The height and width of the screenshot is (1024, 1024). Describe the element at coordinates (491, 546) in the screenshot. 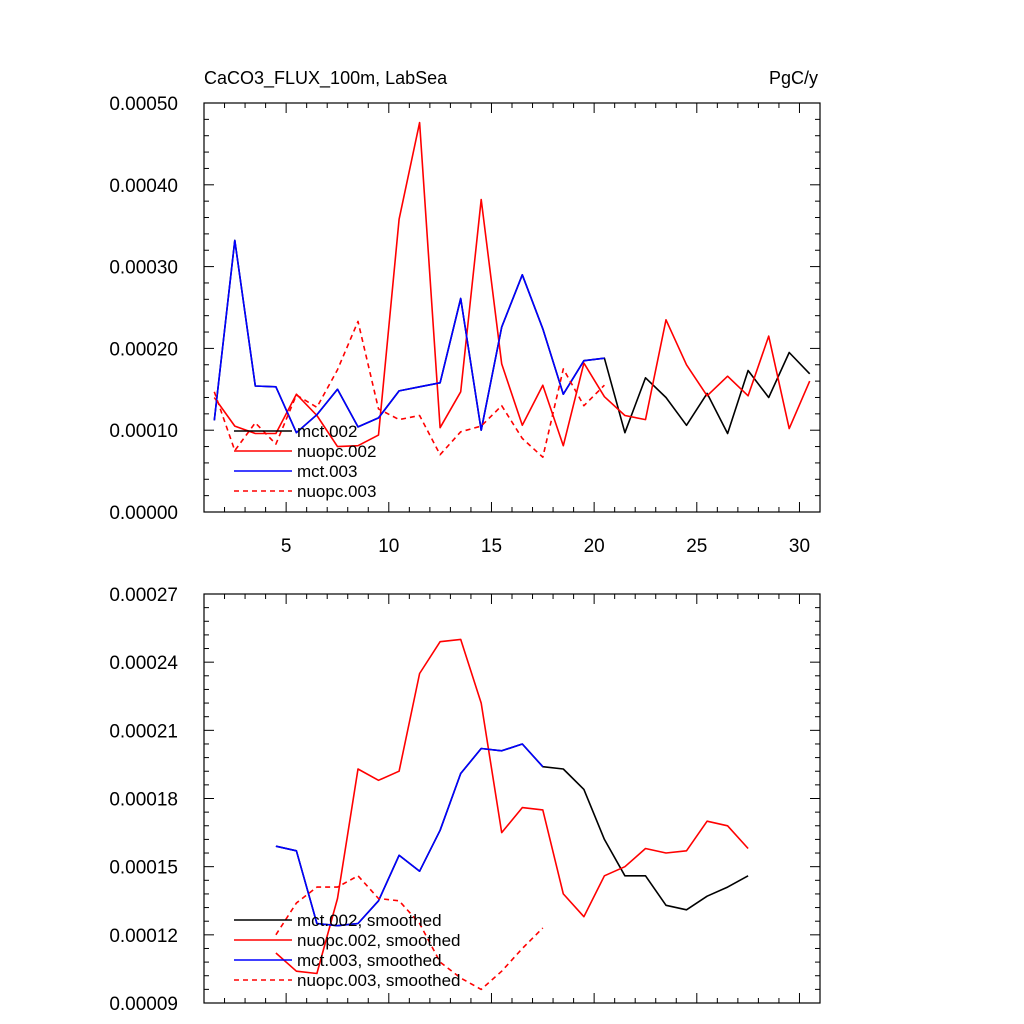

I see `x-tick-label: 15` at that location.